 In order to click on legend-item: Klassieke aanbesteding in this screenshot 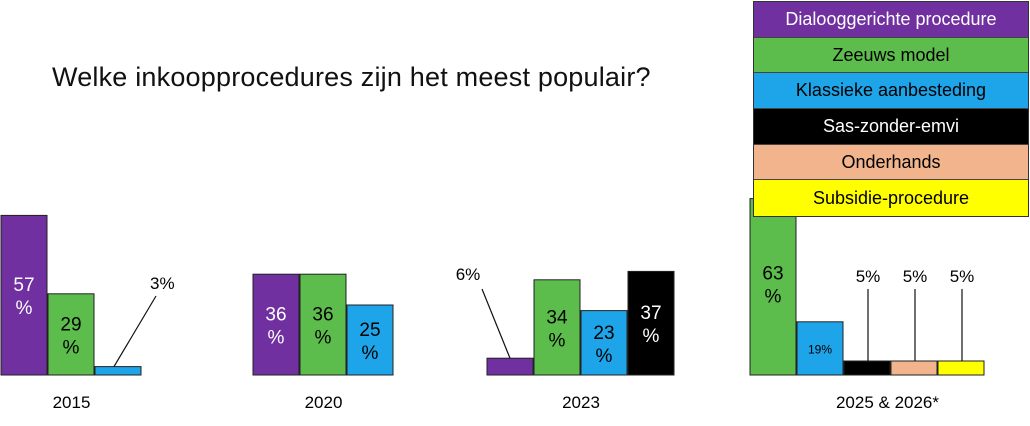, I will do `click(891, 91)`.